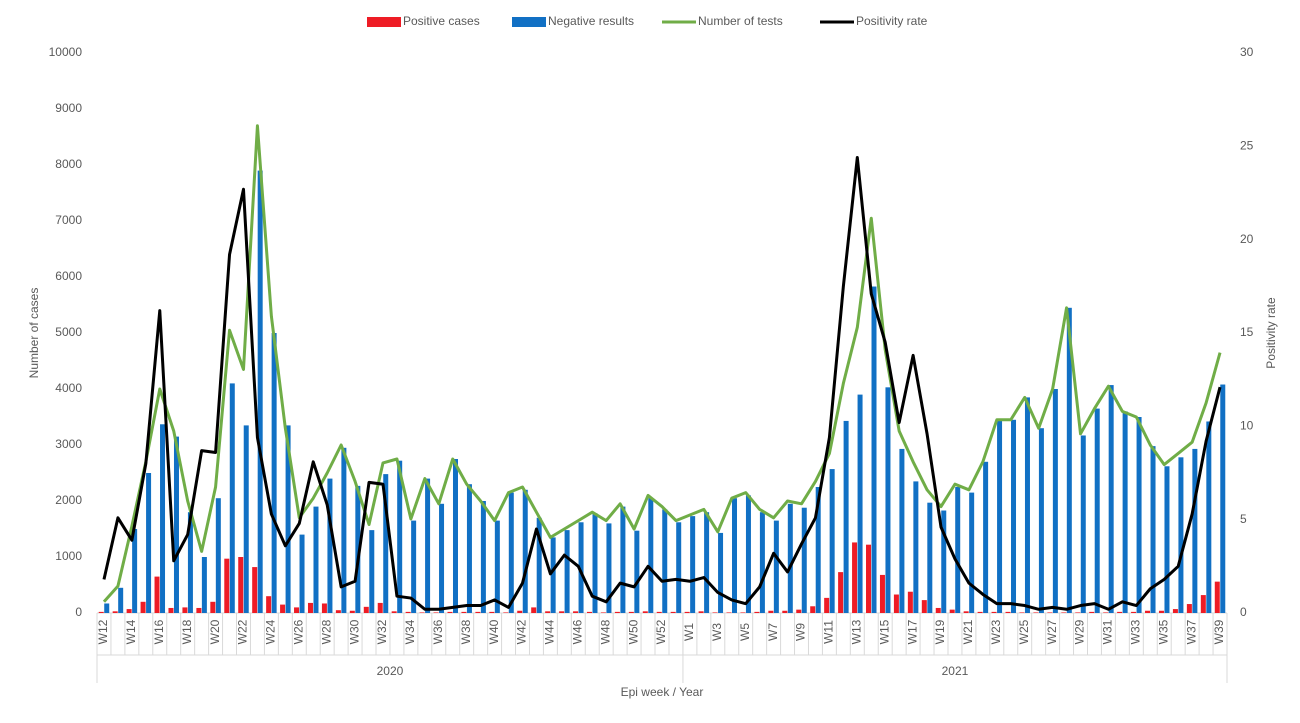 The height and width of the screenshot is (723, 1300). What do you see at coordinates (68, 220) in the screenshot?
I see `y-tick-label: 7000` at bounding box center [68, 220].